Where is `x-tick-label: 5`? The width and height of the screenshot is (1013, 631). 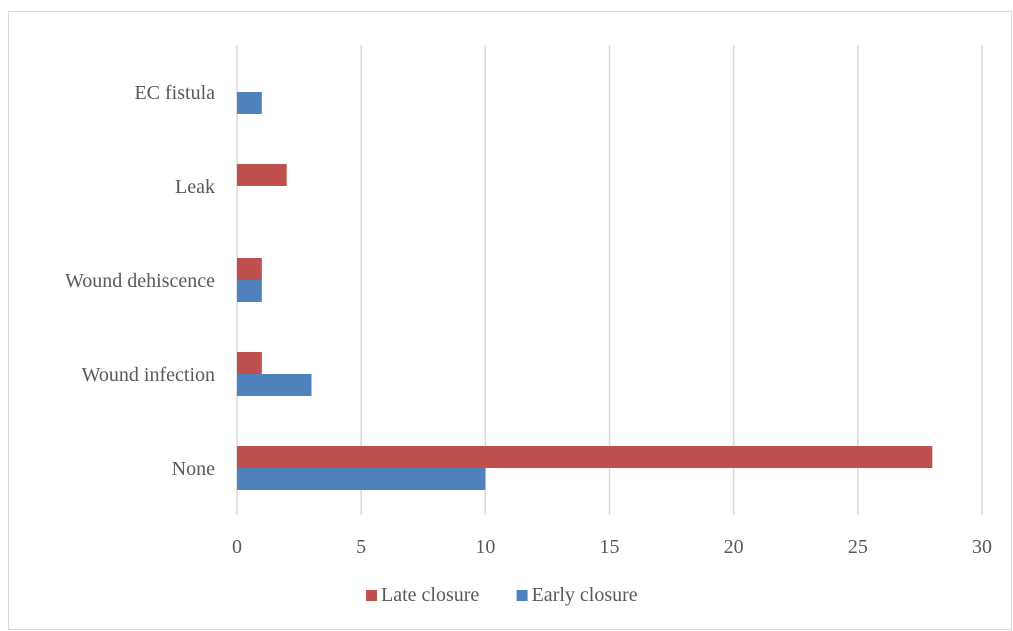 x-tick-label: 5 is located at coordinates (361, 547).